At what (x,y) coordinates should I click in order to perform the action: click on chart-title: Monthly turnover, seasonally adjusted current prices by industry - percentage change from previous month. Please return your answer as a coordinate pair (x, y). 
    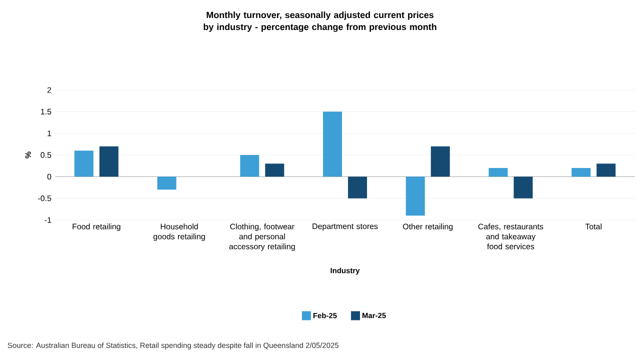
    Looking at the image, I should click on (320, 22).